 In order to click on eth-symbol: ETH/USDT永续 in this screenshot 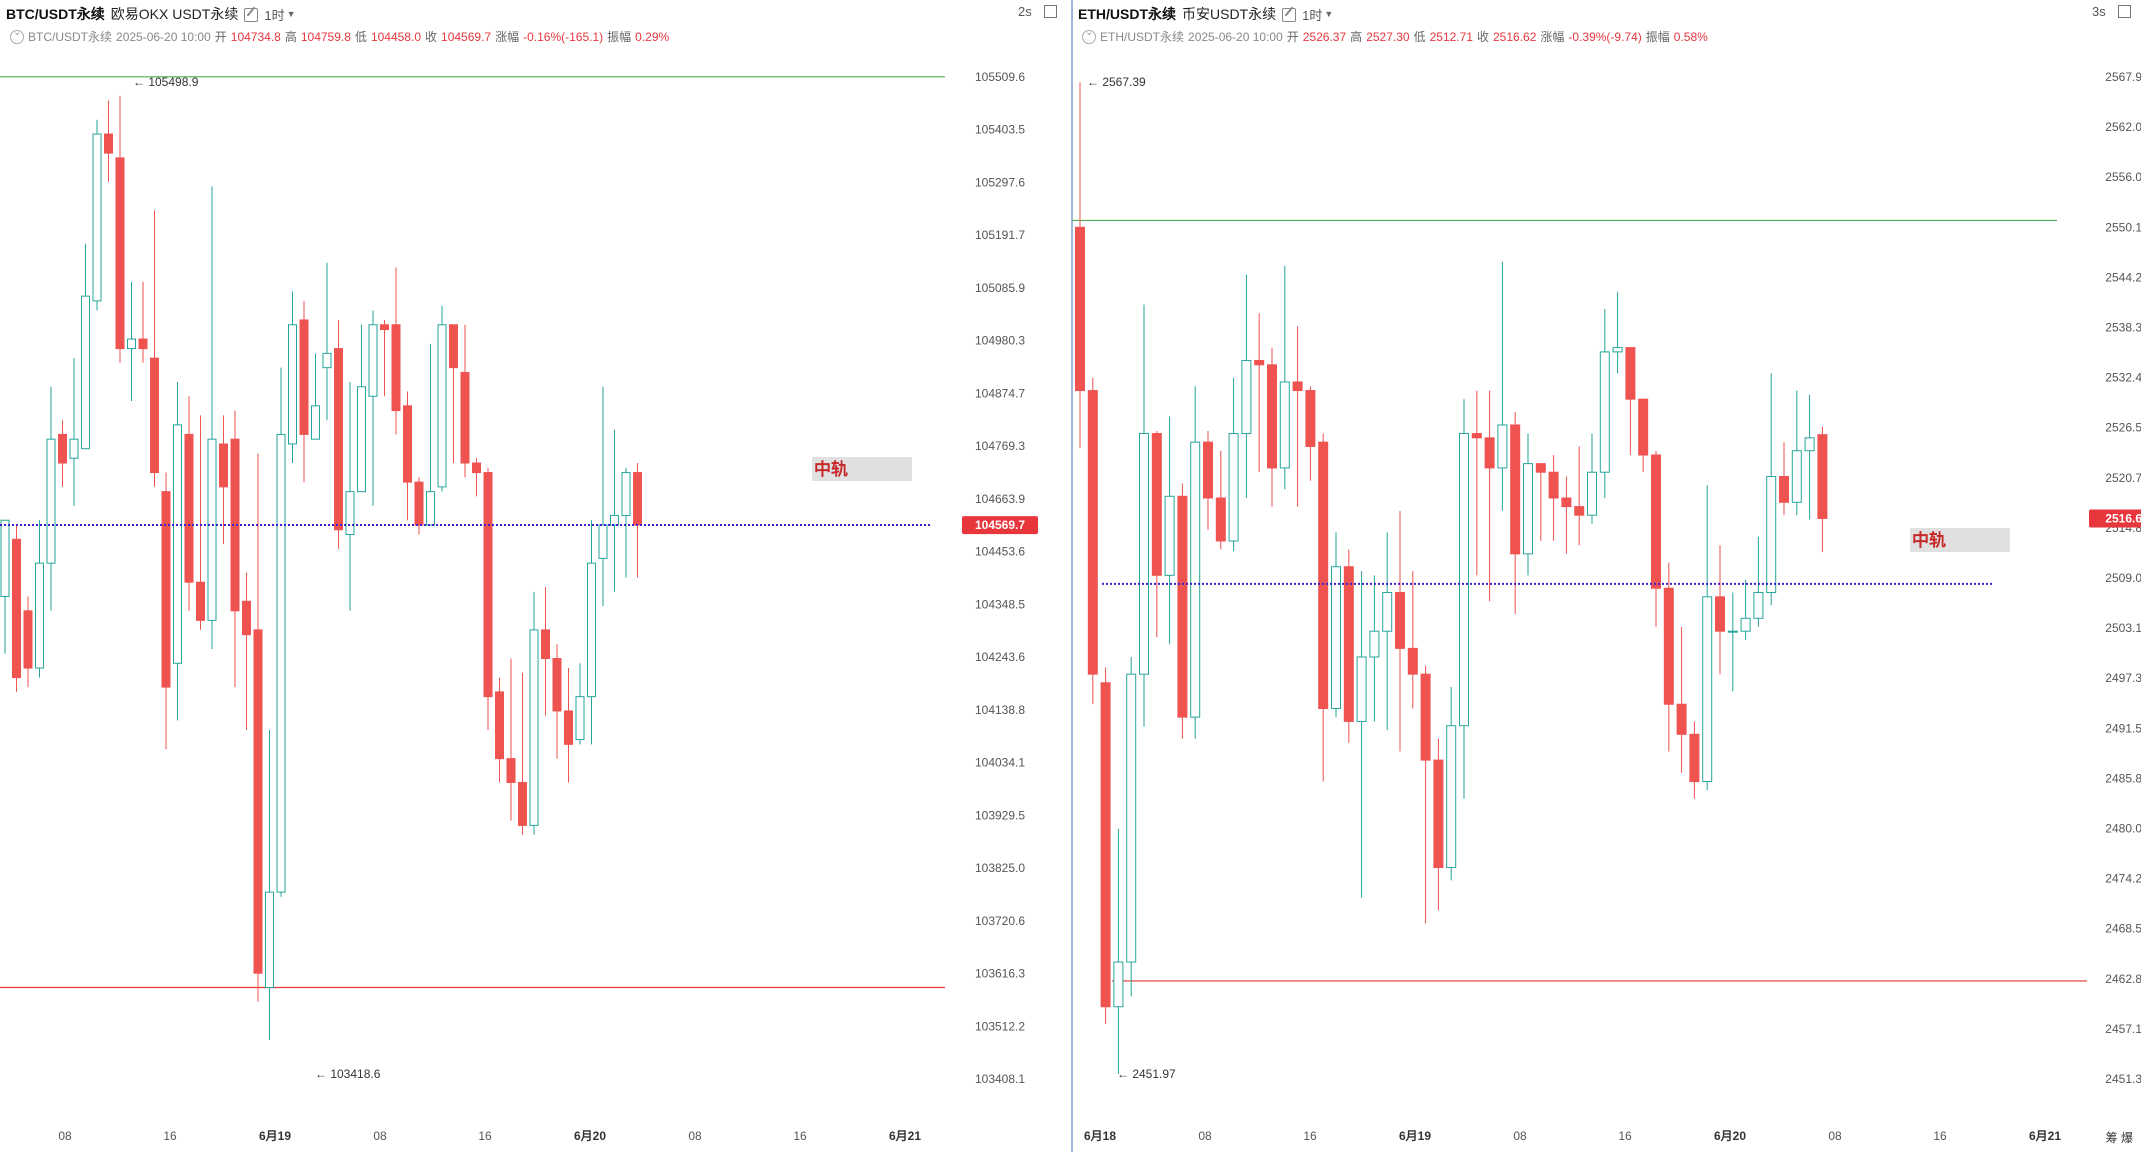, I will do `click(1127, 14)`.